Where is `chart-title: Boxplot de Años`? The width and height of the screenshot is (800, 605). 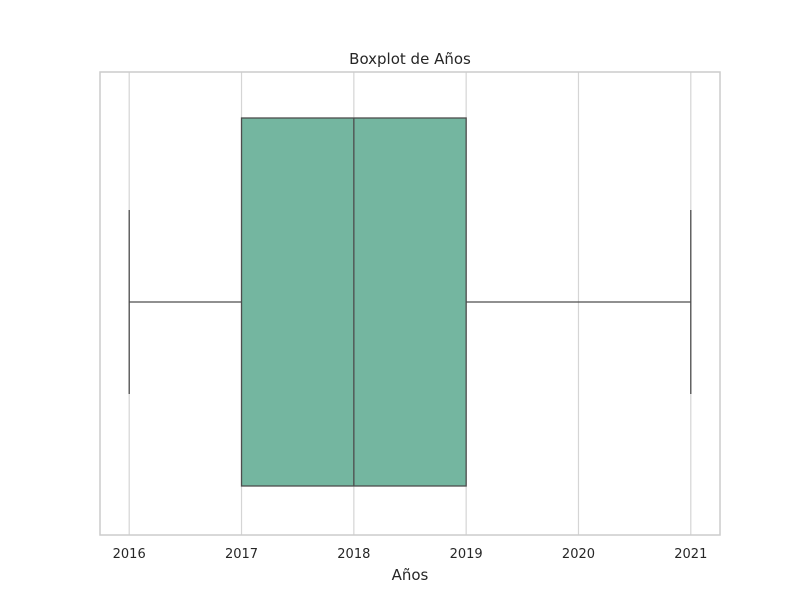 chart-title: Boxplot de Años is located at coordinates (410, 59).